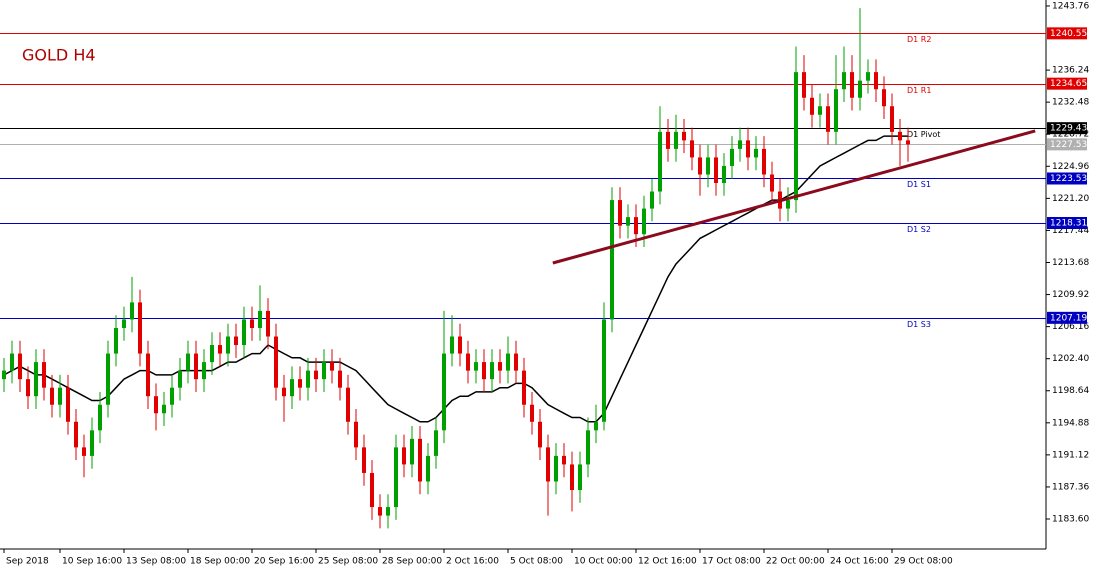 The width and height of the screenshot is (1095, 569). Describe the element at coordinates (27, 562) in the screenshot. I see `x-tick-label: Sep 2018` at that location.